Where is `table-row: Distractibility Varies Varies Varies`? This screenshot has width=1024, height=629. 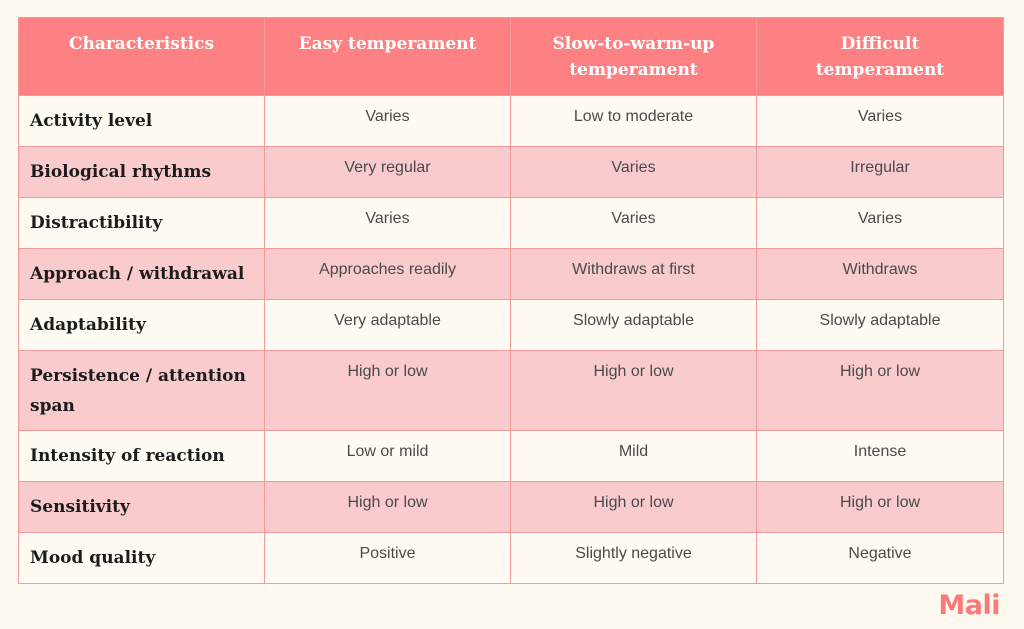 table-row: Distractibility Varies Varies Varies is located at coordinates (511, 223).